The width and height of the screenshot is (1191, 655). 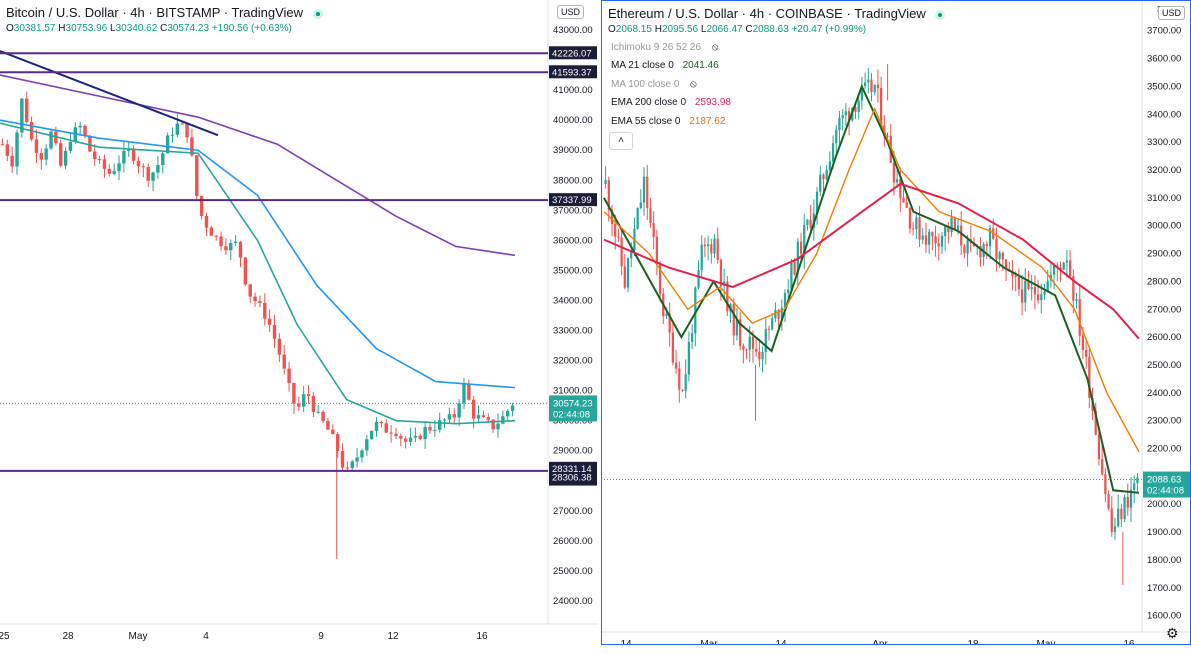 What do you see at coordinates (709, 642) in the screenshot?
I see `time-tick-label: Mar` at bounding box center [709, 642].